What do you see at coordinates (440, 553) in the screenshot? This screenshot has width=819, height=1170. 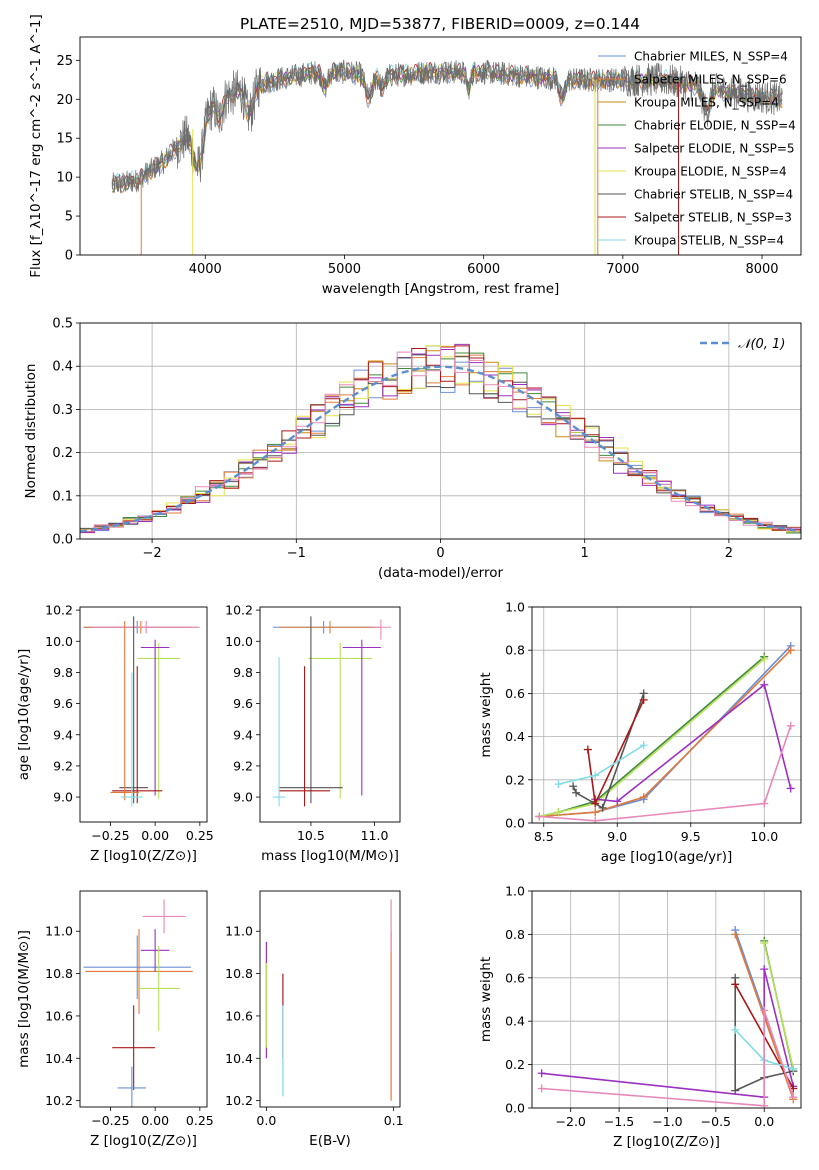 I see `x-tick-label: 0` at bounding box center [440, 553].